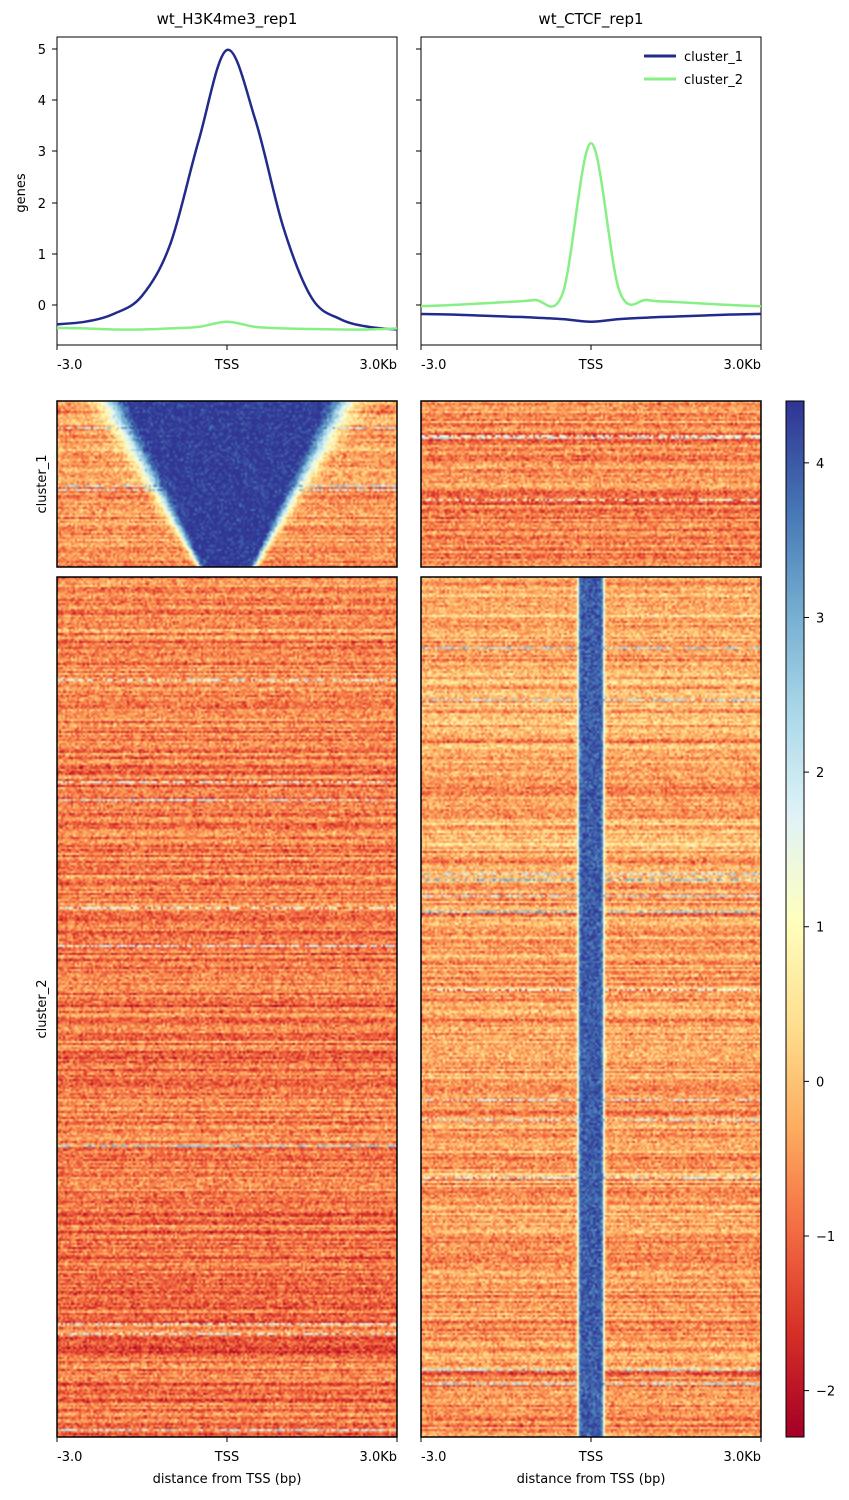 The height and width of the screenshot is (1500, 849). I want to click on heatmap-frame-ct-c1, so click(591, 484).